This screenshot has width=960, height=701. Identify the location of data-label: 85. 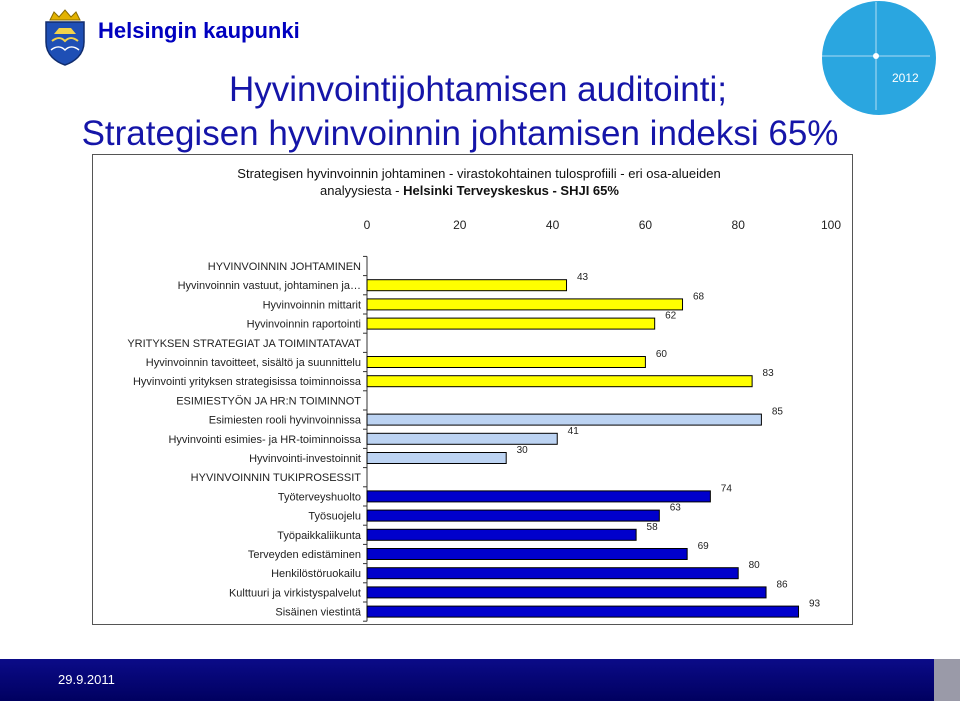
(778, 412).